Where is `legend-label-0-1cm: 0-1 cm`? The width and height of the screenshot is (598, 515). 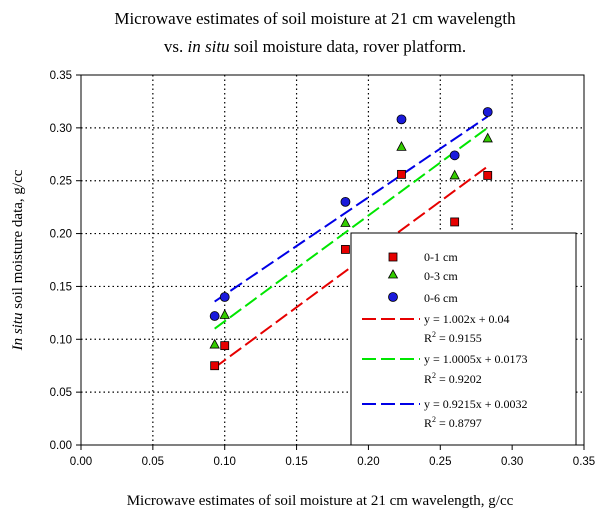
legend-label-0-1cm: 0-1 cm is located at coordinates (441, 257).